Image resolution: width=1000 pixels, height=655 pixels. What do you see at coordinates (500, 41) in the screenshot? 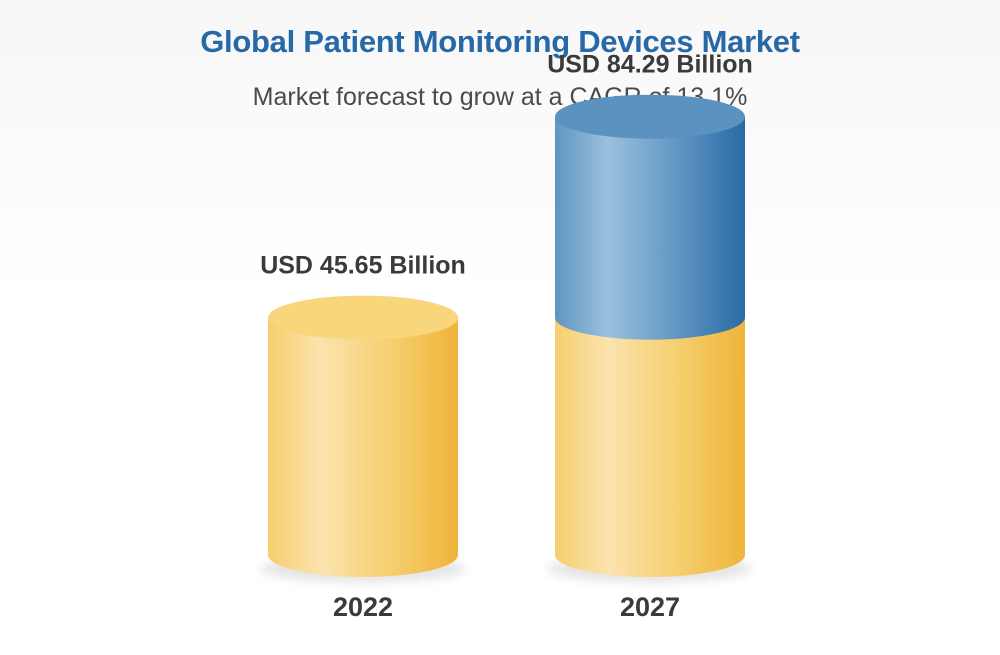
I see `chart-title: Global Patient Monitoring Devices Market` at bounding box center [500, 41].